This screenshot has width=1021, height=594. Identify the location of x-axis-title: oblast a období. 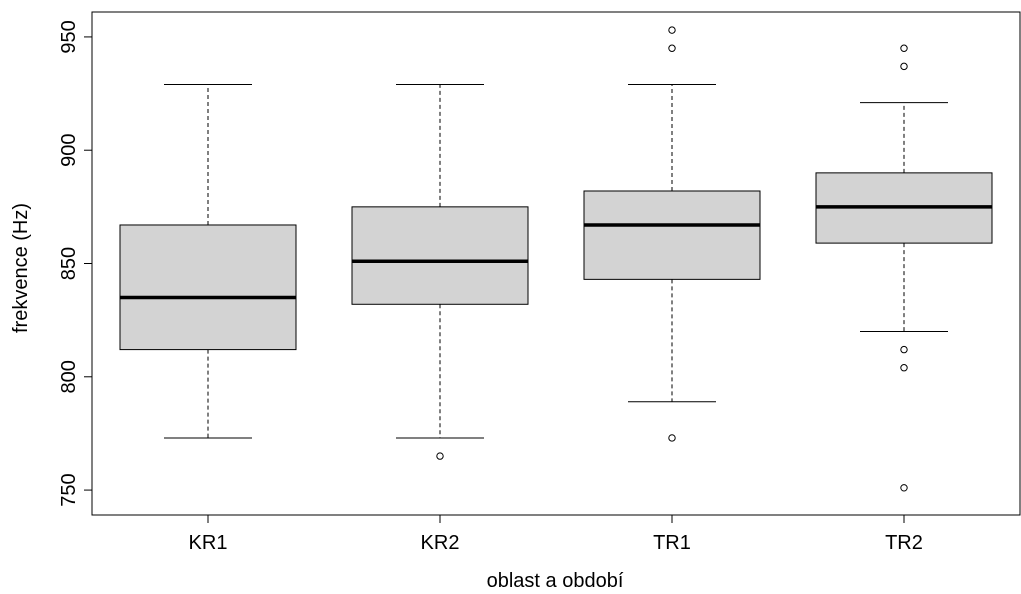
(555, 581).